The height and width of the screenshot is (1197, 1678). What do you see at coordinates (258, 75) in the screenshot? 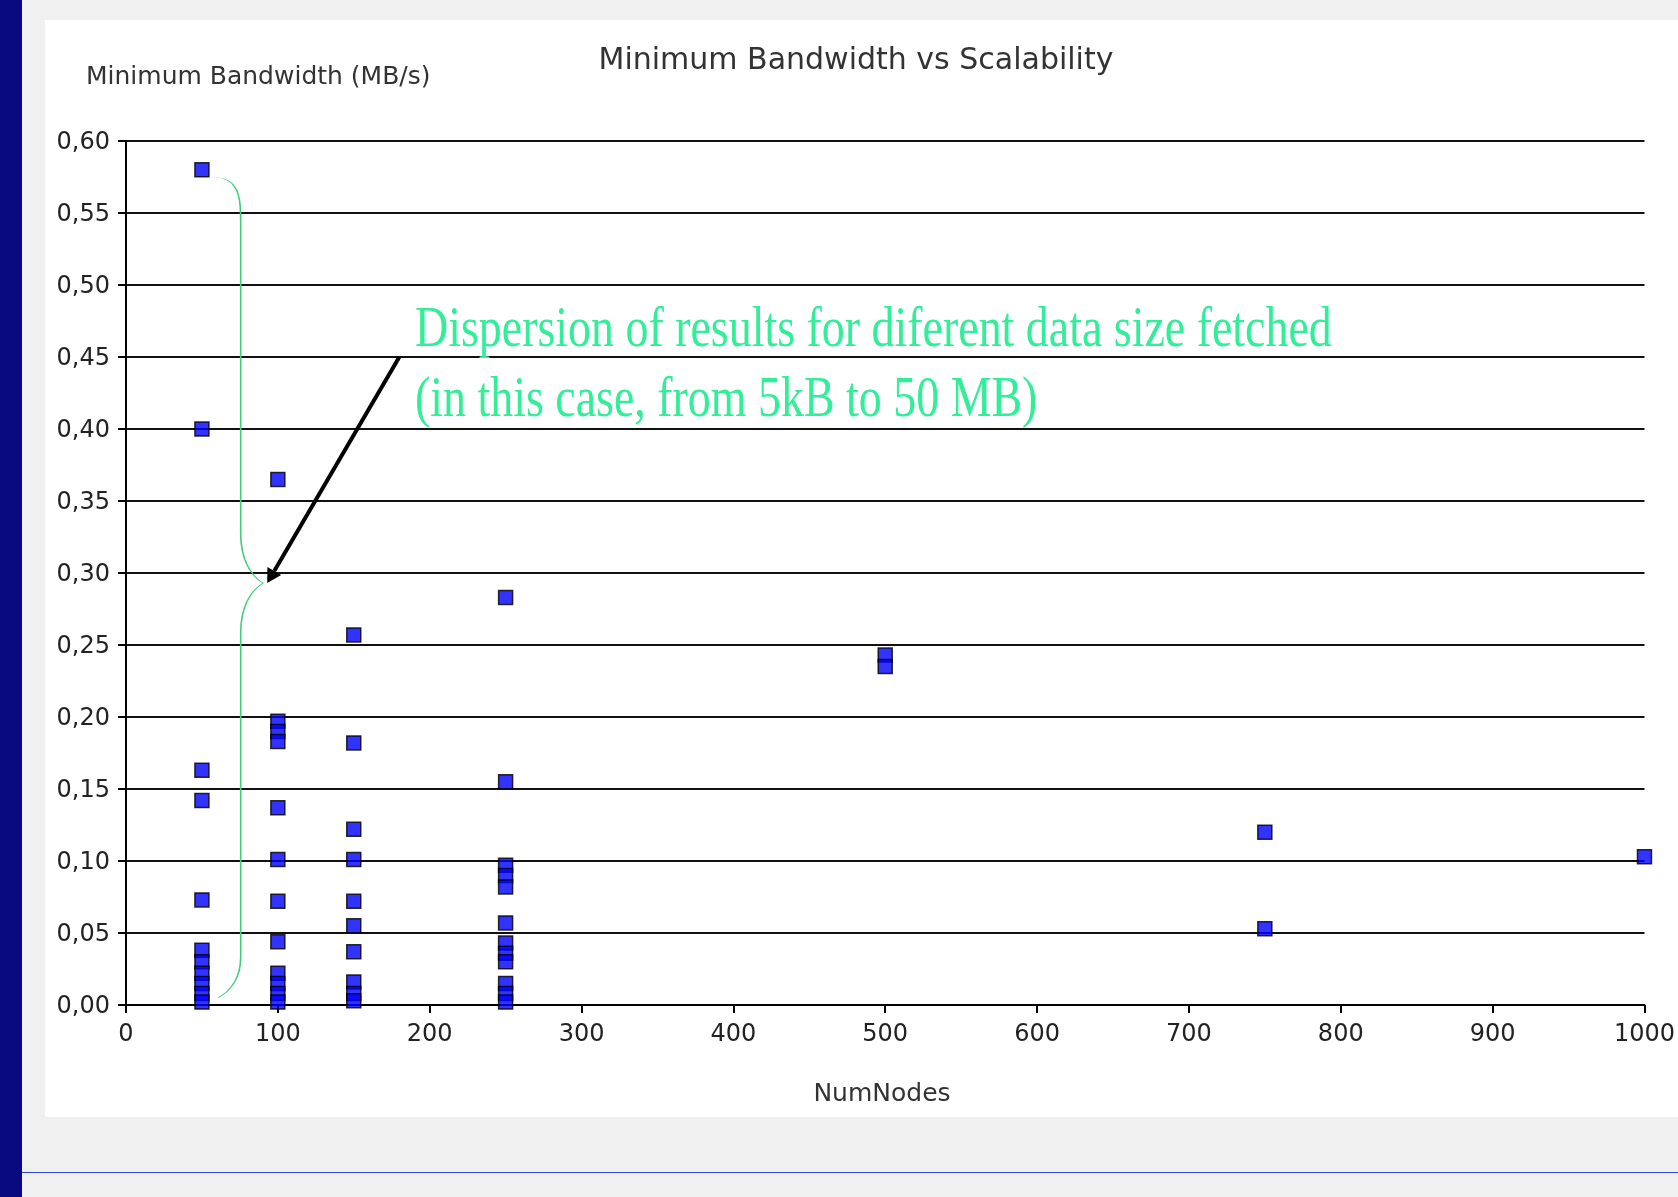
I see `y-axis-title: Minimum Bandwidth (MB/s)` at bounding box center [258, 75].